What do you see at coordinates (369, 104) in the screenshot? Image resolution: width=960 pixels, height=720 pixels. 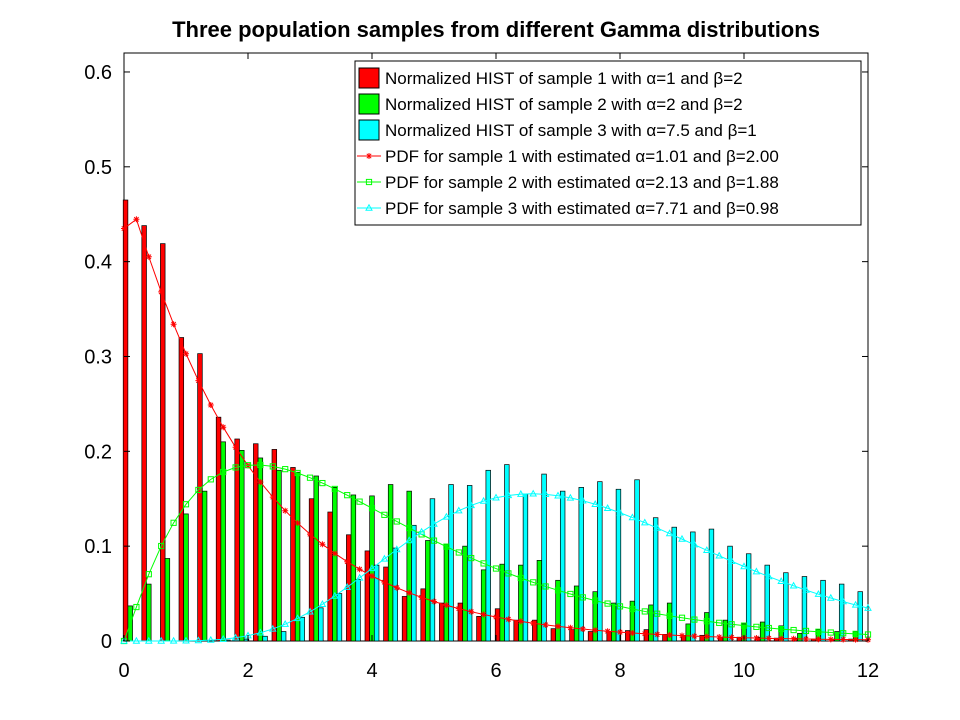 I see `legend-entry-2-swatch` at bounding box center [369, 104].